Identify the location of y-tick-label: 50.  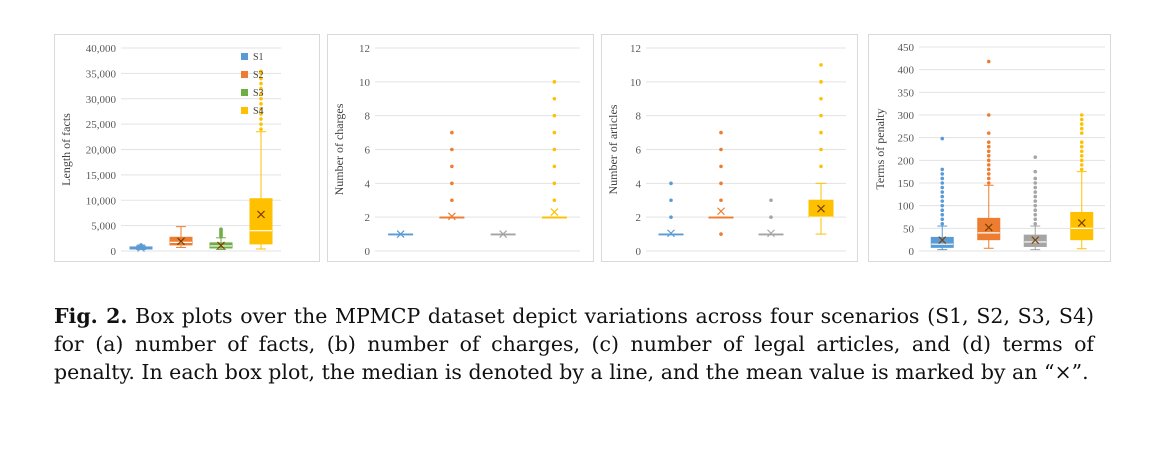
(909, 229).